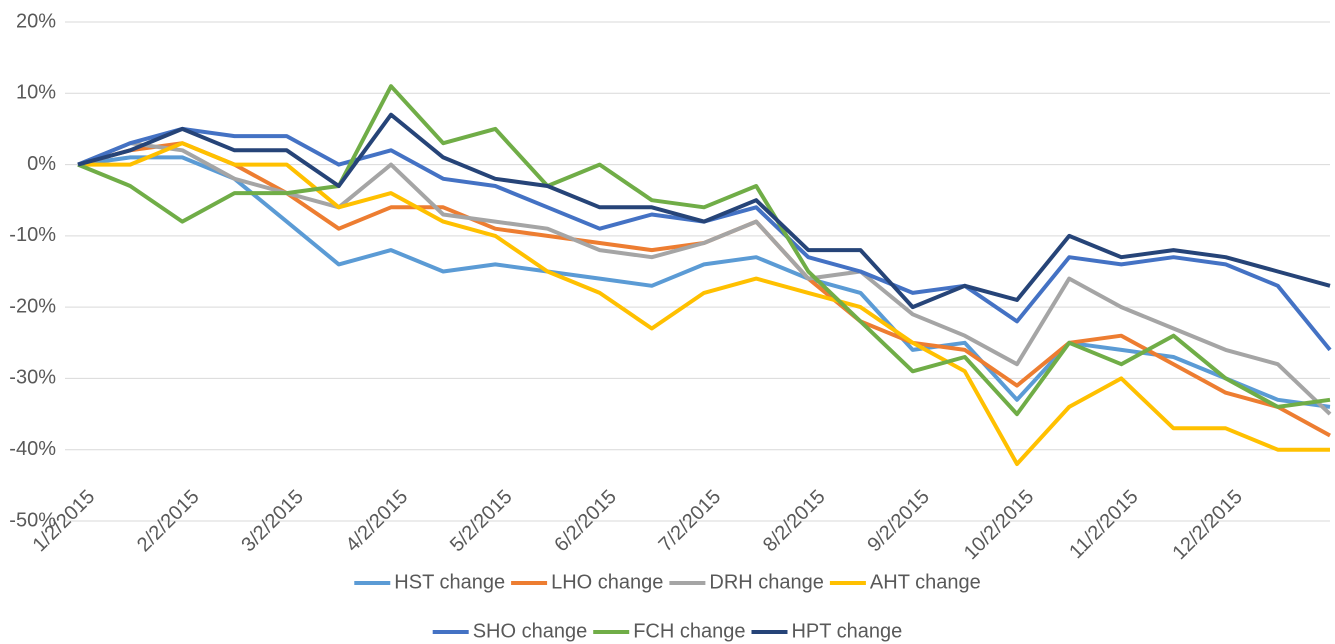  Describe the element at coordinates (1207, 525) in the screenshot. I see `x-tick-label: 12/2/2015` at that location.